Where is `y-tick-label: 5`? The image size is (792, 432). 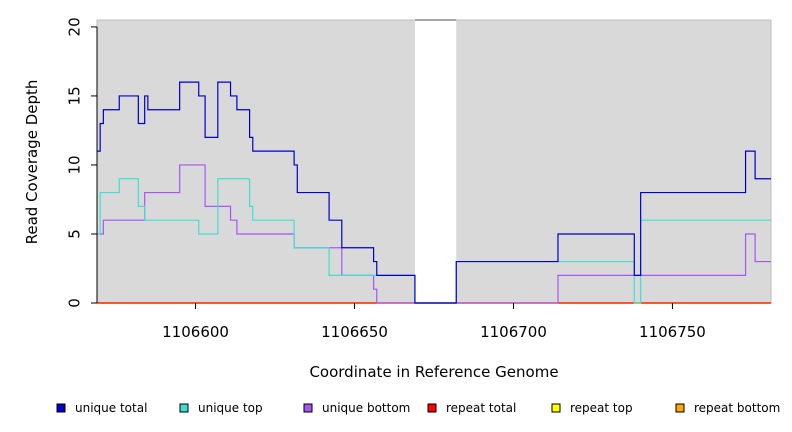 y-tick-label: 5 is located at coordinates (75, 234).